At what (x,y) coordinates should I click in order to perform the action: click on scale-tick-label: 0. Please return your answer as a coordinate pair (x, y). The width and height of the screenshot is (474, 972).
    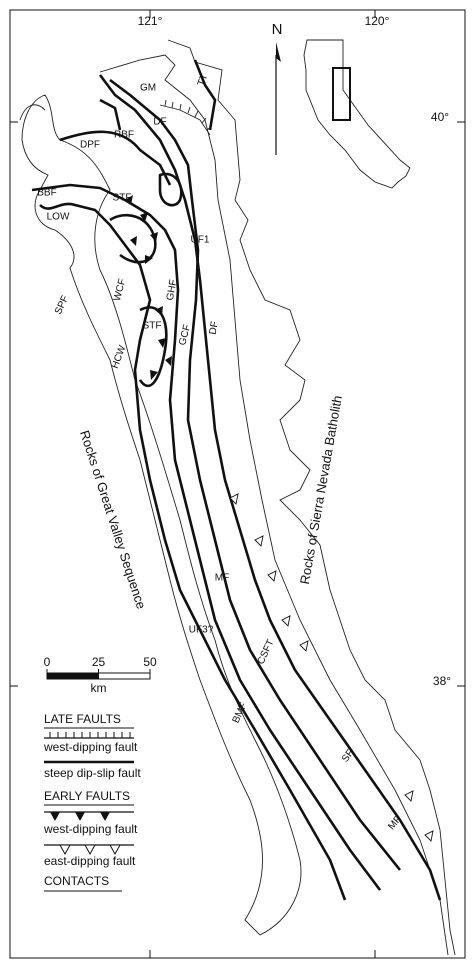
    Looking at the image, I should click on (47, 662).